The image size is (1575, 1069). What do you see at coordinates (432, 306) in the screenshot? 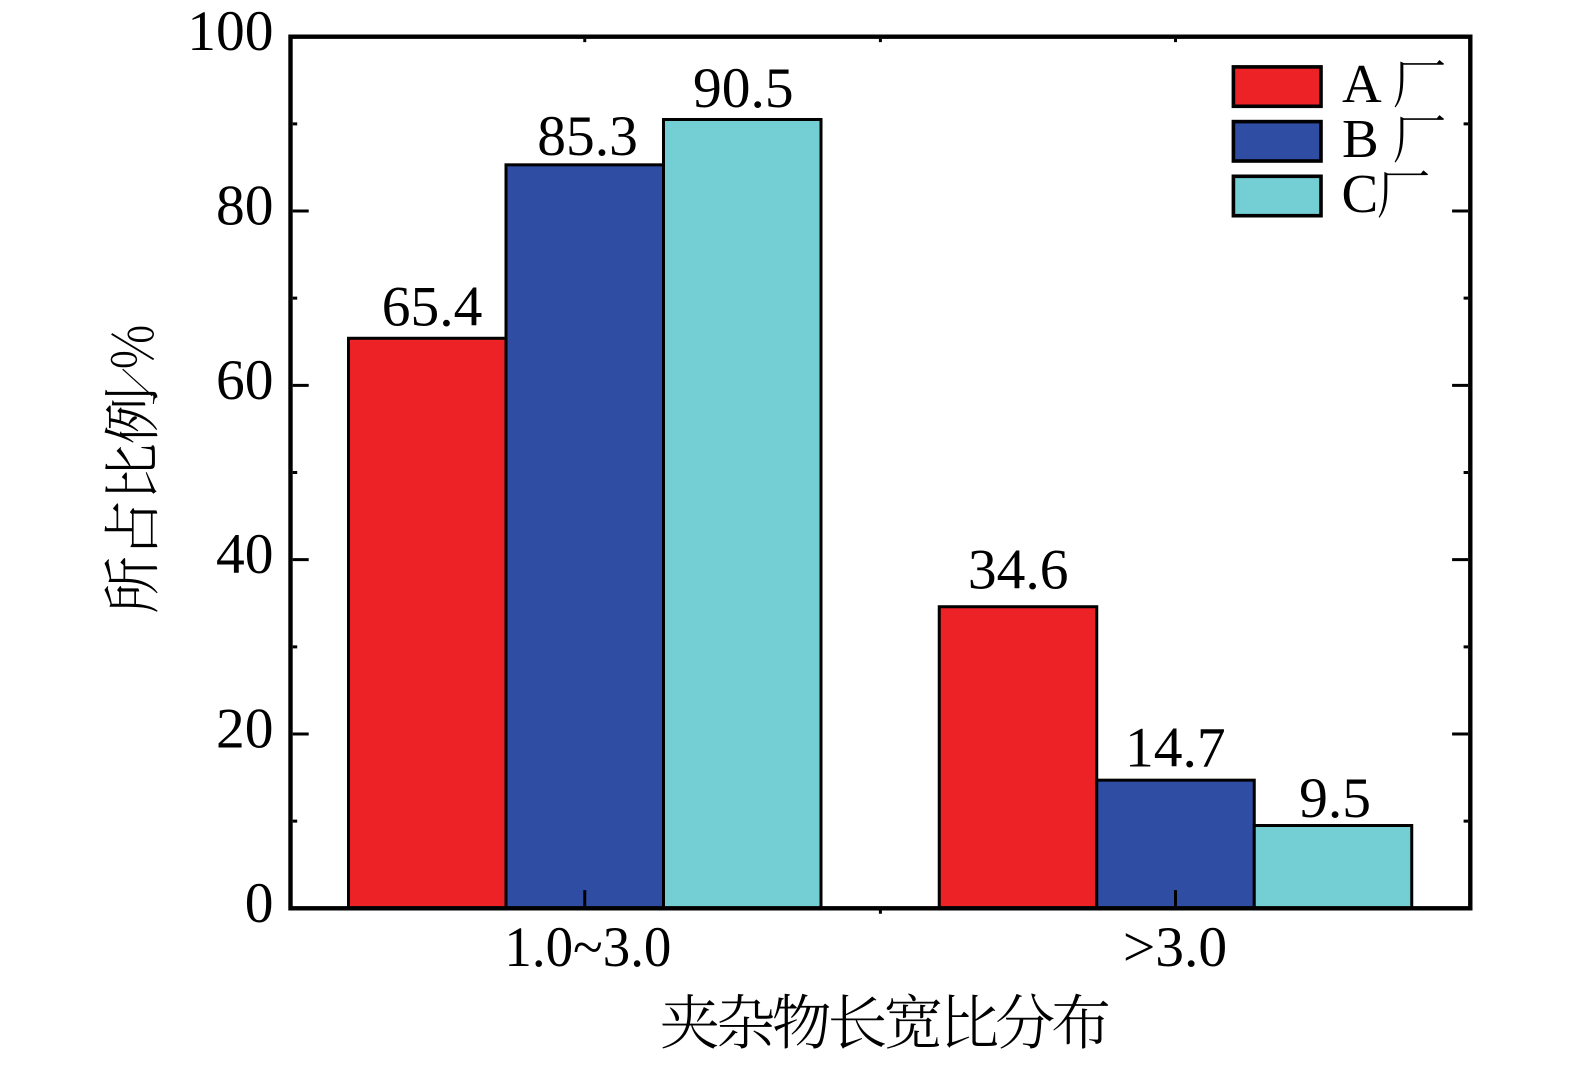
I see `svg-text: 65.4` at bounding box center [432, 306].